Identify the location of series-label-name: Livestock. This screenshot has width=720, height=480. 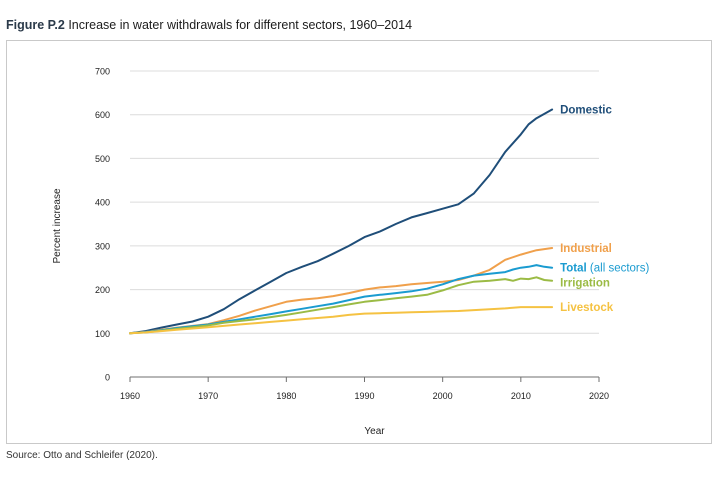
(587, 308).